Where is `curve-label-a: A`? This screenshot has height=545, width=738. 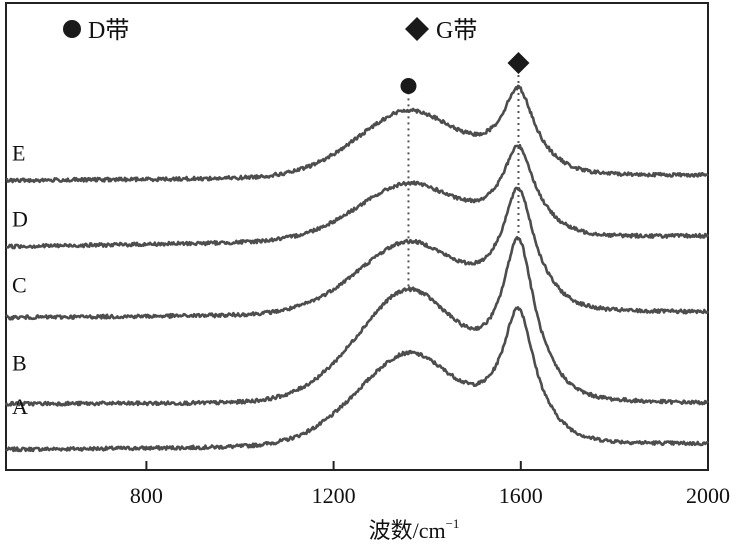
curve-label-a: A is located at coordinates (20, 406).